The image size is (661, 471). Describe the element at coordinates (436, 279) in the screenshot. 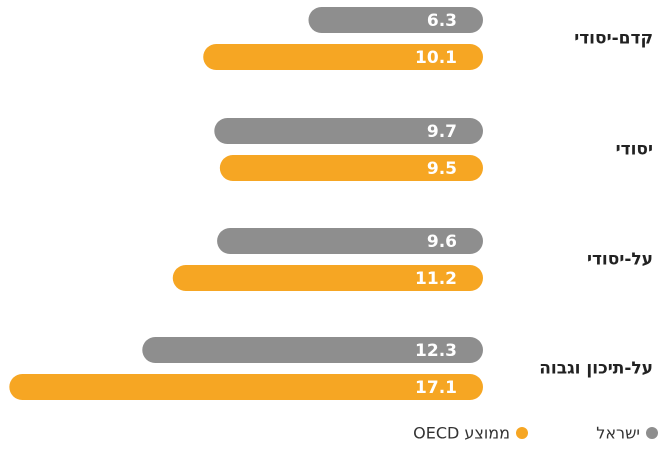

I see `value-label: 11.2` at that location.